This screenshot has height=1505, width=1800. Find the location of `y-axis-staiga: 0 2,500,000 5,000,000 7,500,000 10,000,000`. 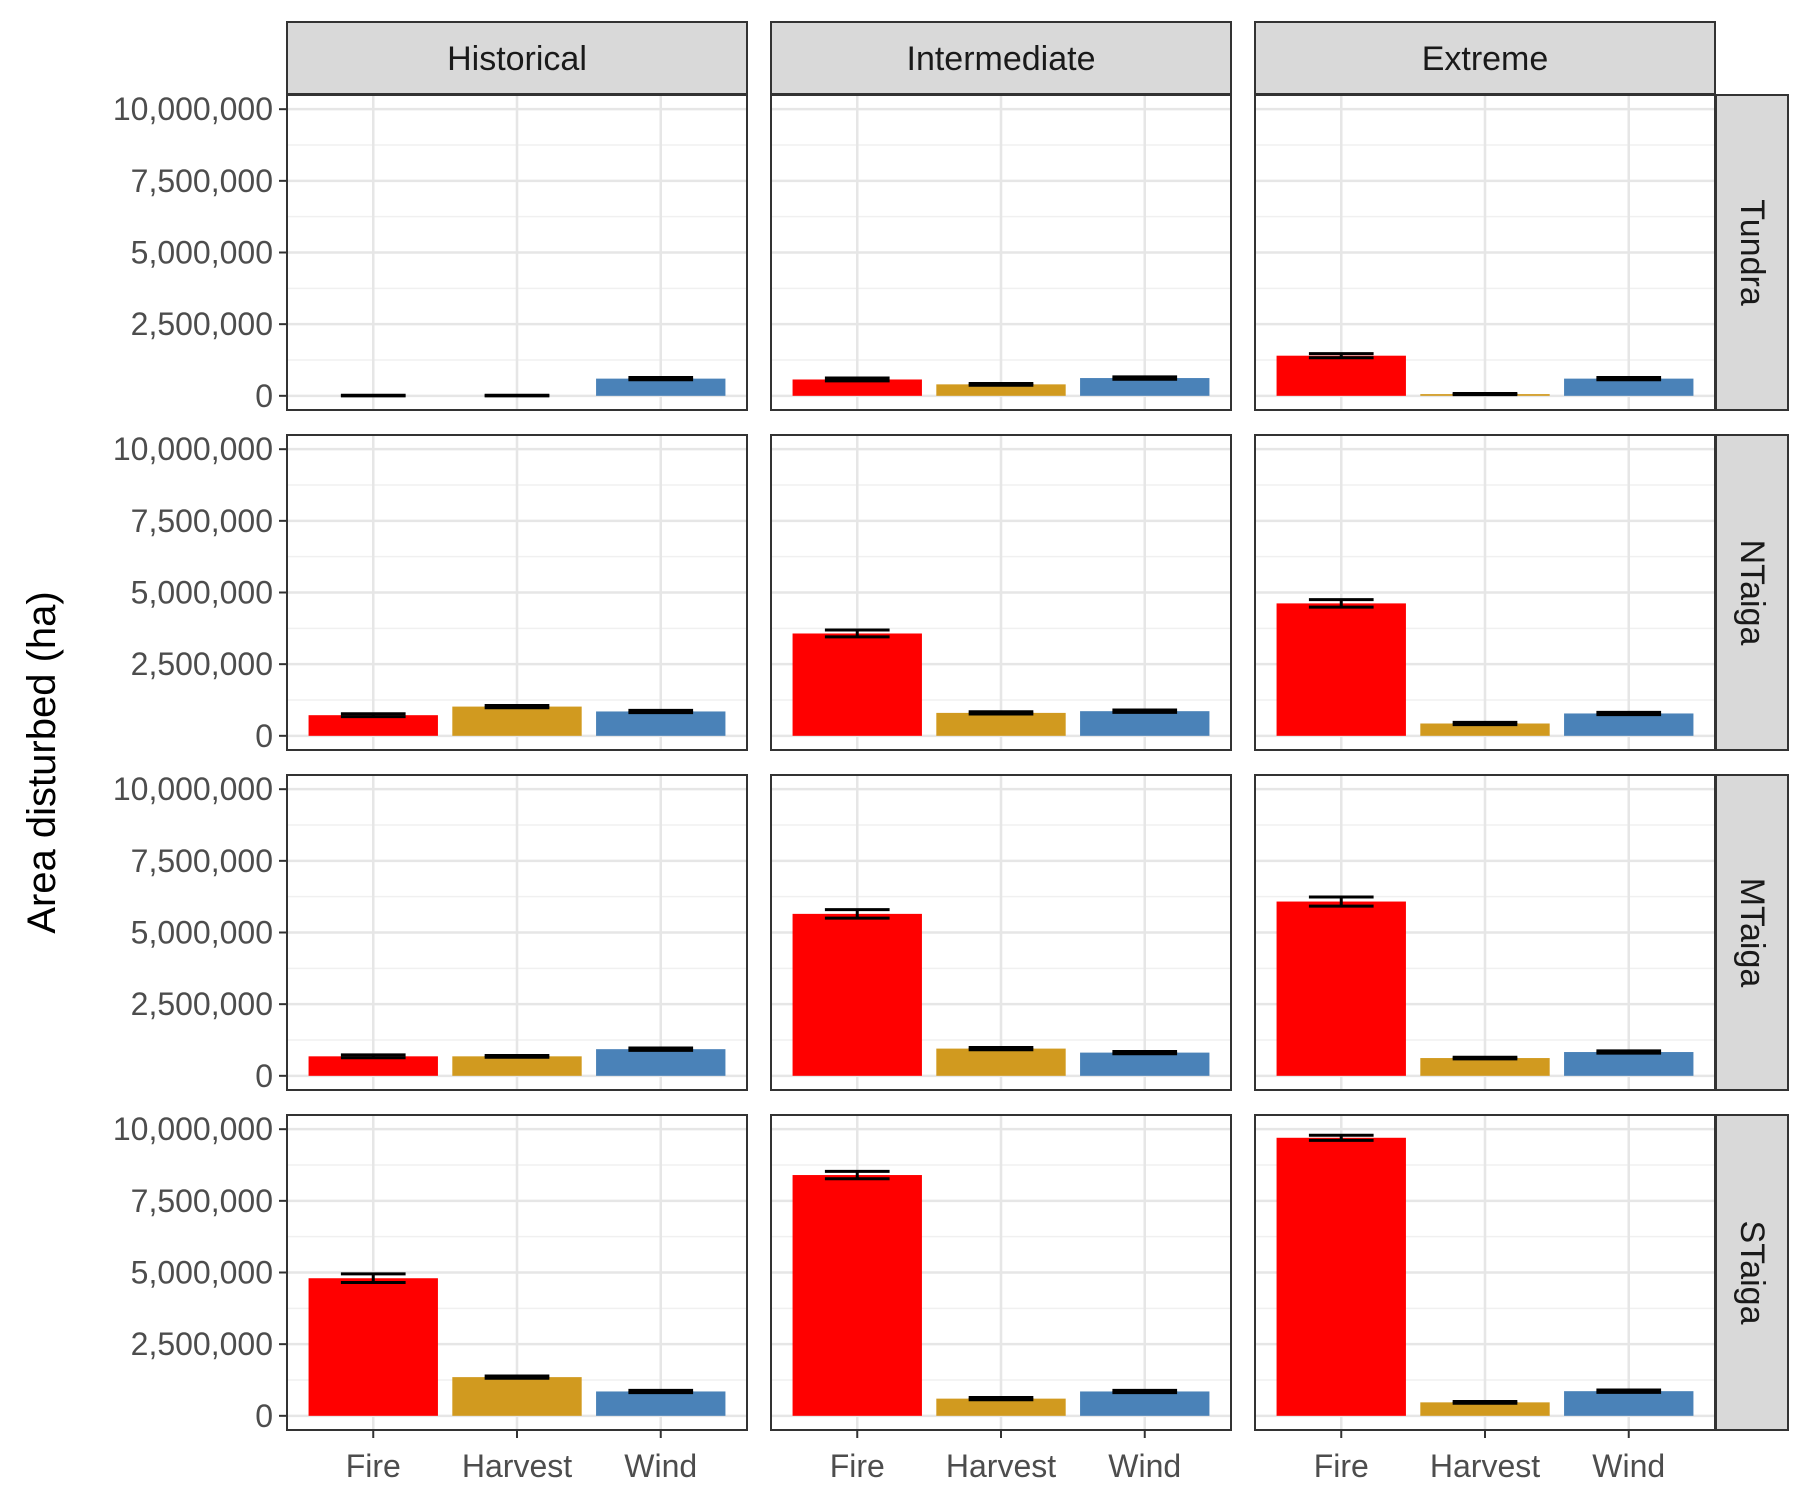

y-axis-staiga: 0 2,500,000 5,000,000 7,500,000 10,000,000 is located at coordinates (200, 1272).